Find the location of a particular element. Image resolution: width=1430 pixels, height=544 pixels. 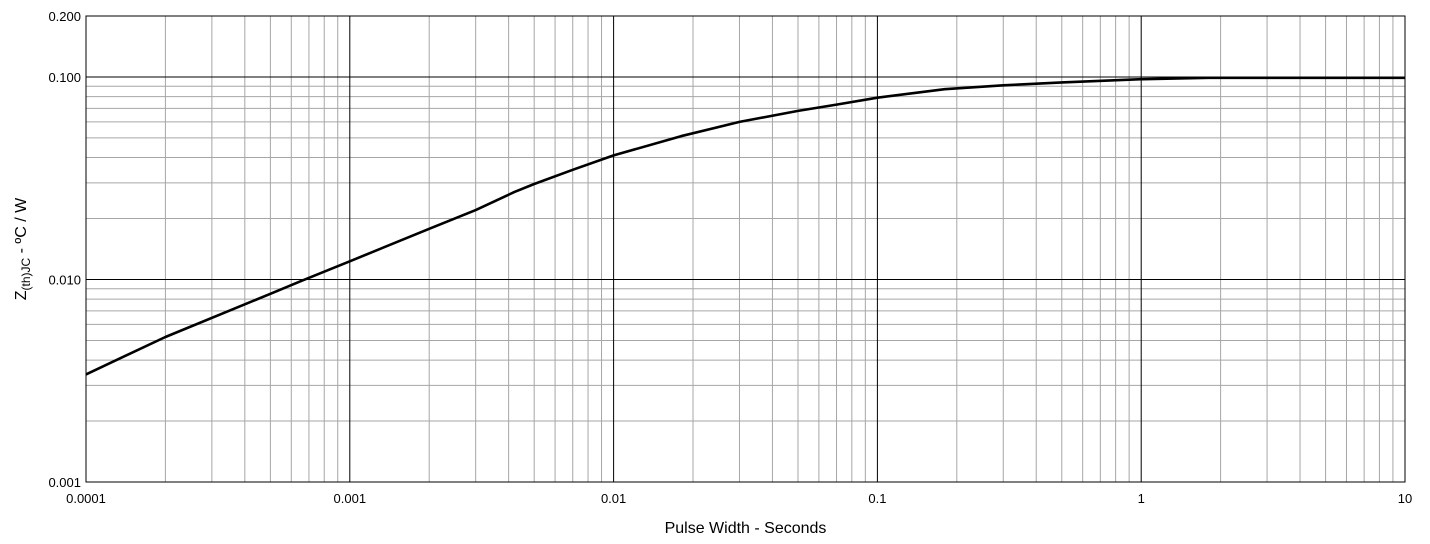

x-tick-label: 1 is located at coordinates (1141, 498).